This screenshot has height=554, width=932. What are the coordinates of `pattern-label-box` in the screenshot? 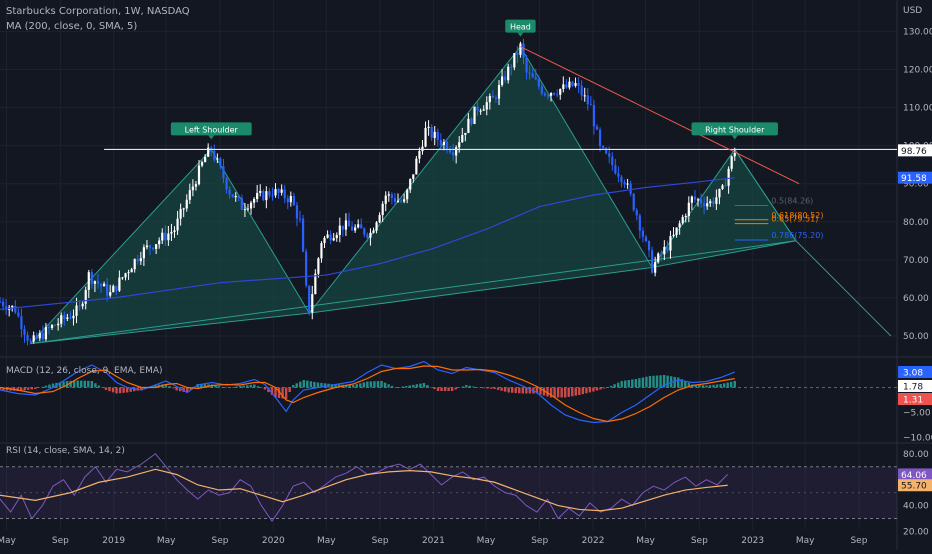 It's located at (734, 129).